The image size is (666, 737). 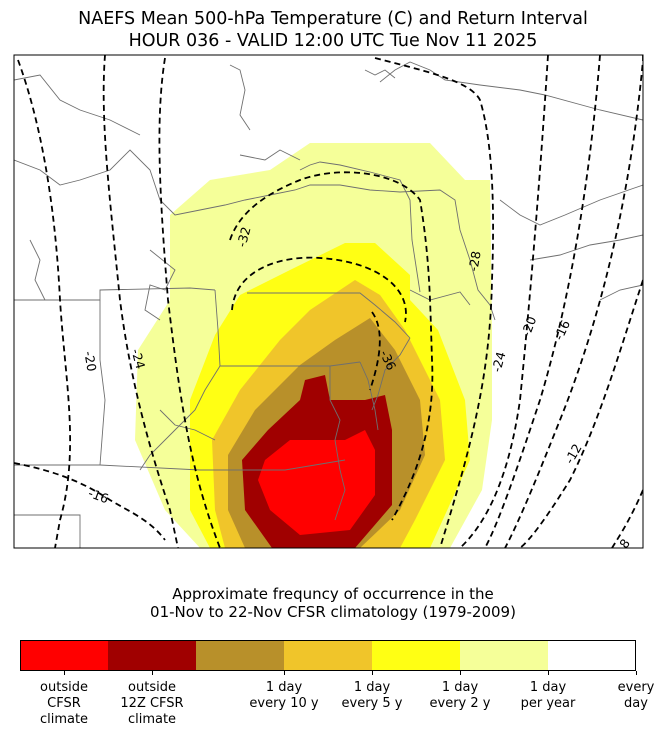 I want to click on colorbar-label-five-year: 1 day every 5 y, so click(x=372, y=695).